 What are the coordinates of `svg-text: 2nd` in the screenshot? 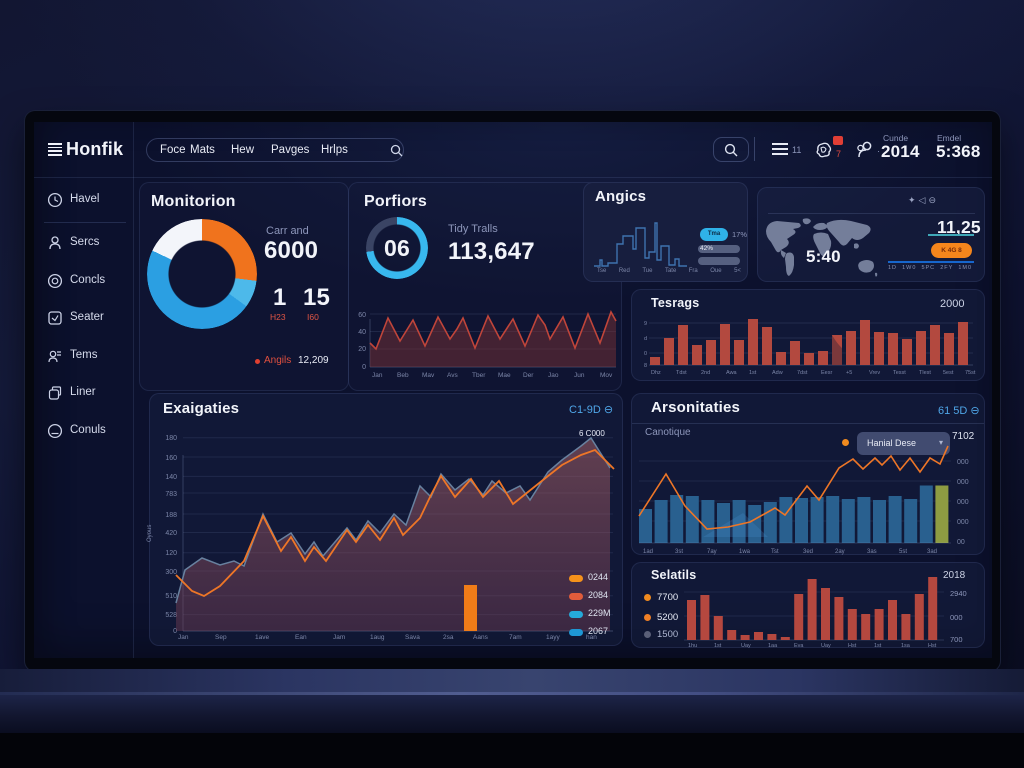 It's located at (705, 373).